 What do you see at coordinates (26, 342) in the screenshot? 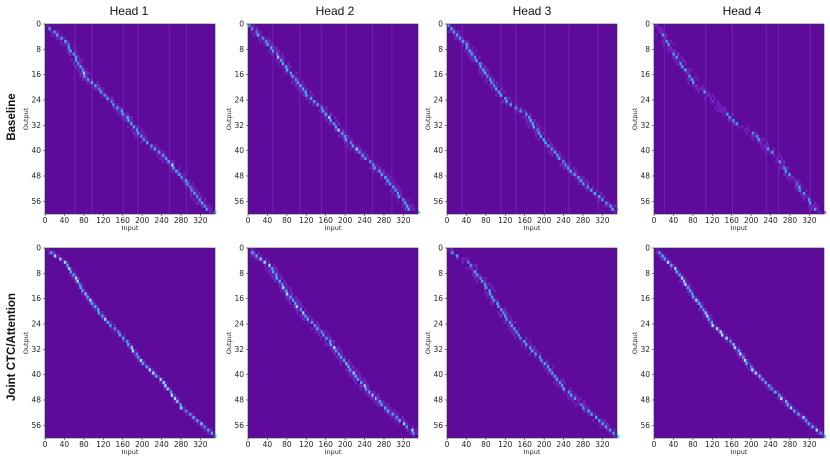
I see `y-axis-label: Output` at bounding box center [26, 342].